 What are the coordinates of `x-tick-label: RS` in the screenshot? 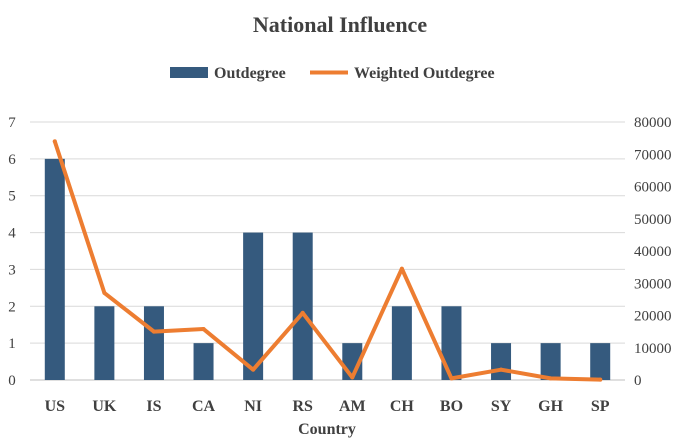 It's located at (302, 406).